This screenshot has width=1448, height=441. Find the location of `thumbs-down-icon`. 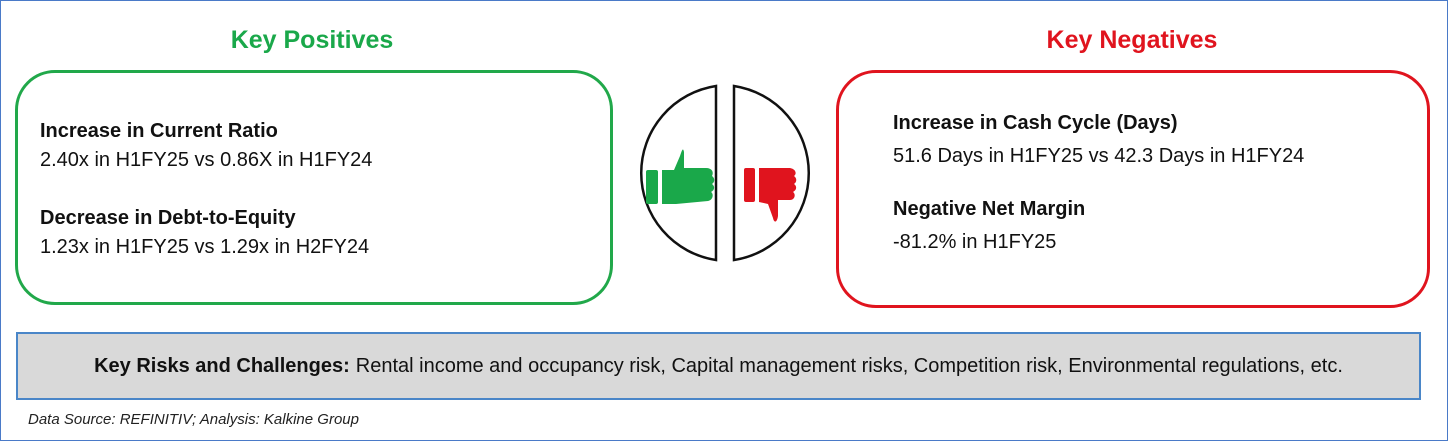

thumbs-down-icon is located at coordinates (770, 195).